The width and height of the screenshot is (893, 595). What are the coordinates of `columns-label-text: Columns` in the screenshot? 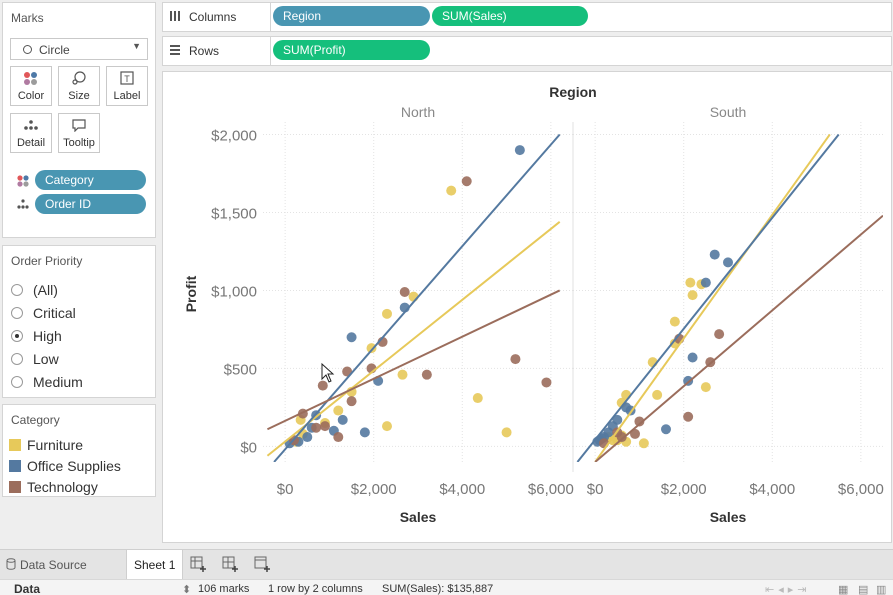 It's located at (213, 17).